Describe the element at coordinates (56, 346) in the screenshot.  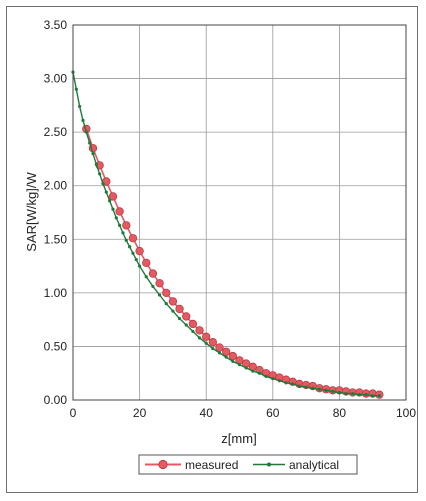
I see `y-tick-label: 0.50` at that location.